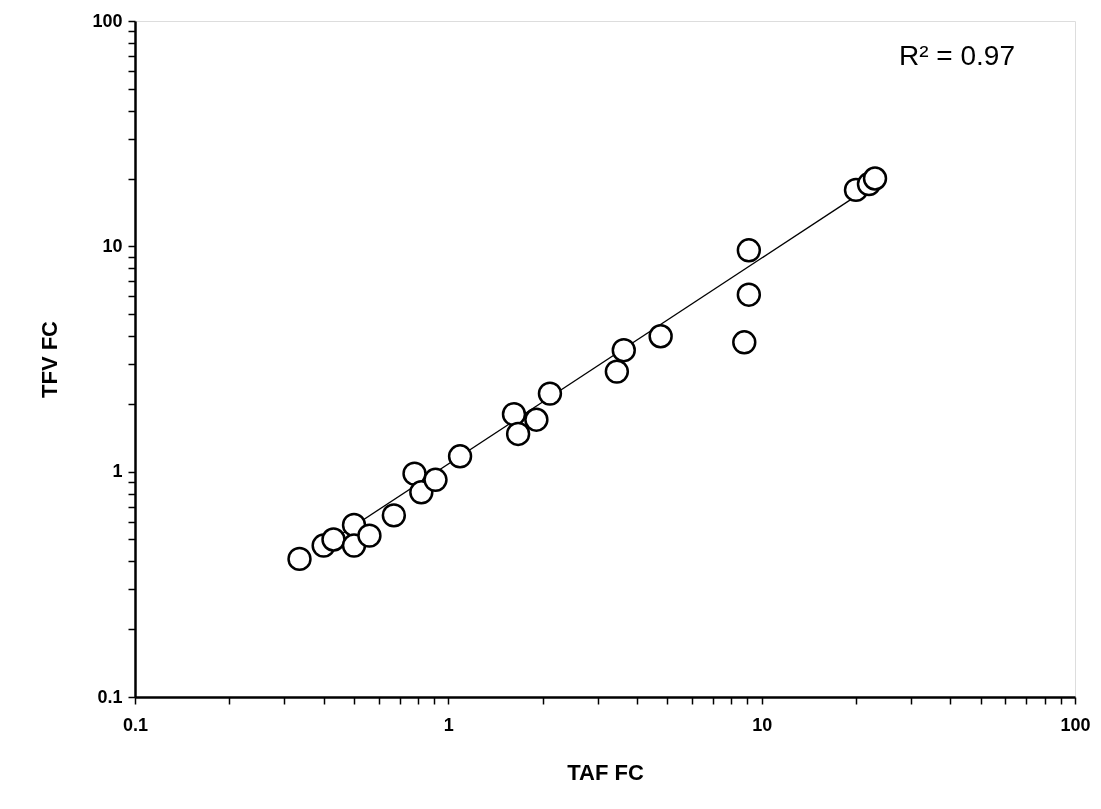 This screenshot has width=1101, height=809. What do you see at coordinates (957, 55) in the screenshot?
I see `annotation: R² = 0.97` at bounding box center [957, 55].